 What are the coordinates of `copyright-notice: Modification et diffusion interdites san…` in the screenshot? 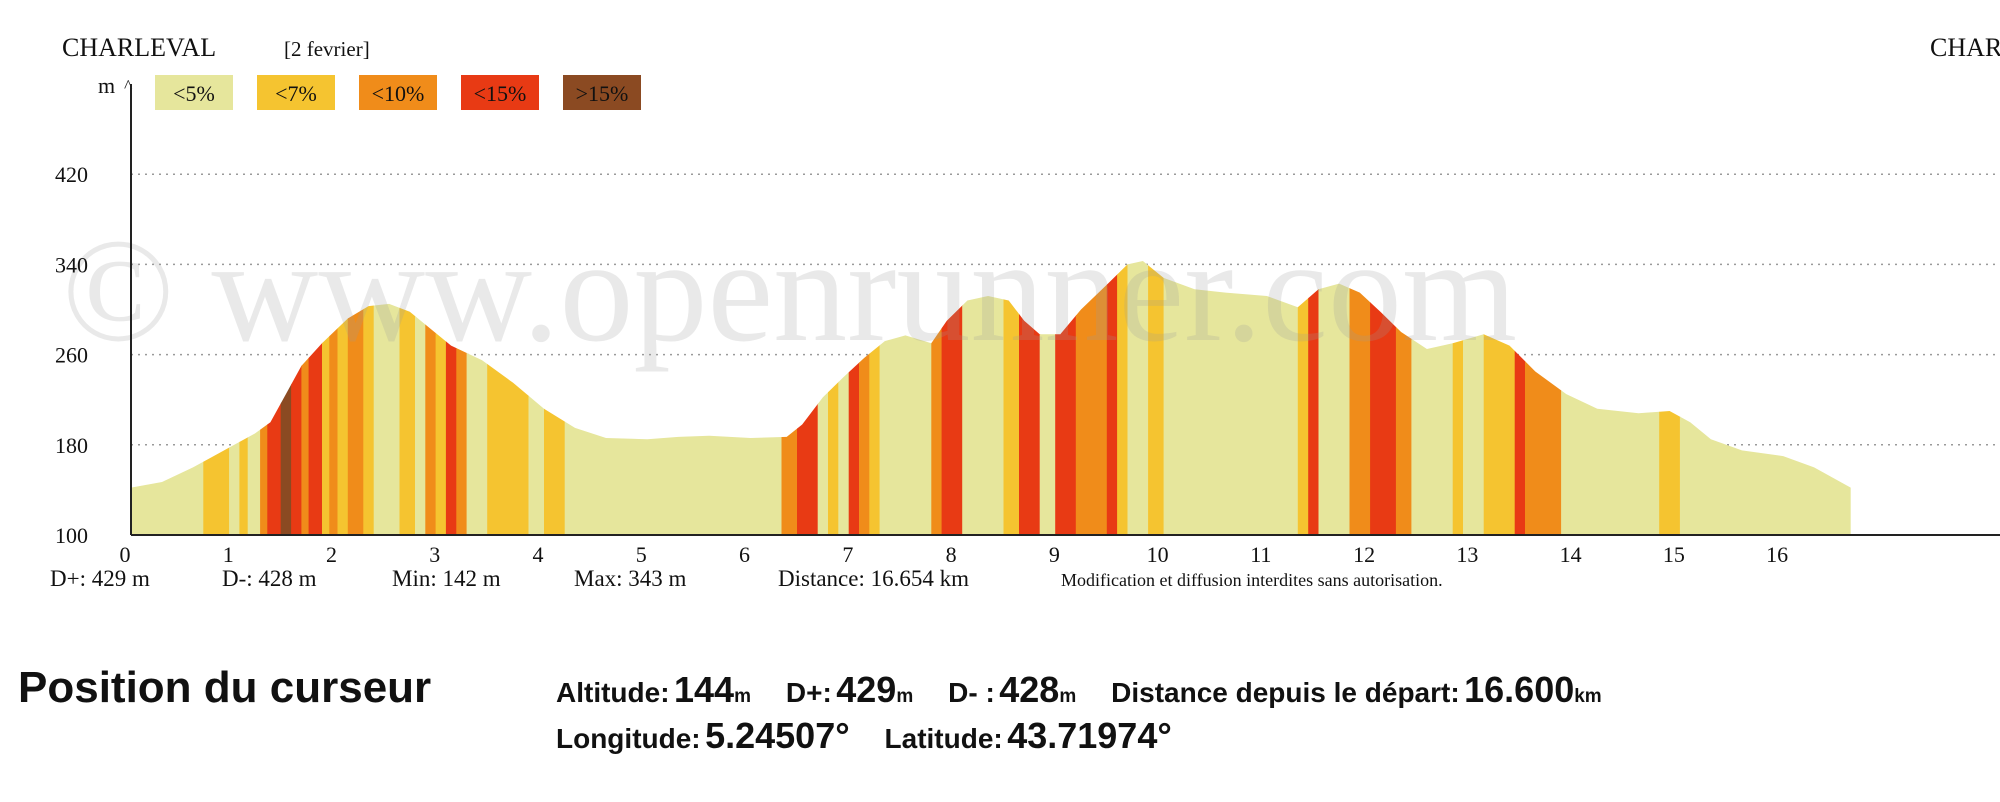 It's located at (1252, 580).